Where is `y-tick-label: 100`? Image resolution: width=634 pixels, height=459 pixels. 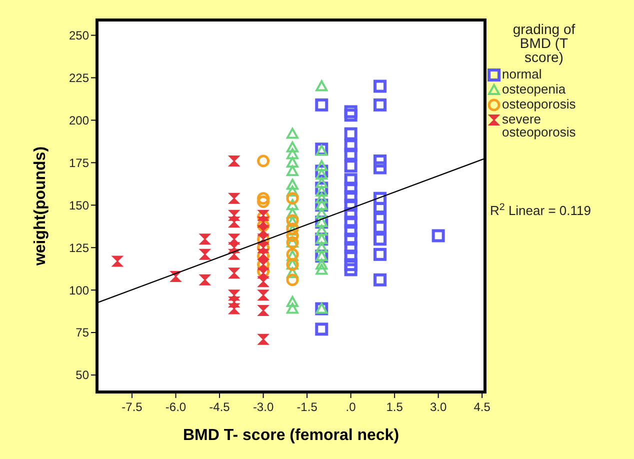
y-tick-label: 100 is located at coordinates (79, 290).